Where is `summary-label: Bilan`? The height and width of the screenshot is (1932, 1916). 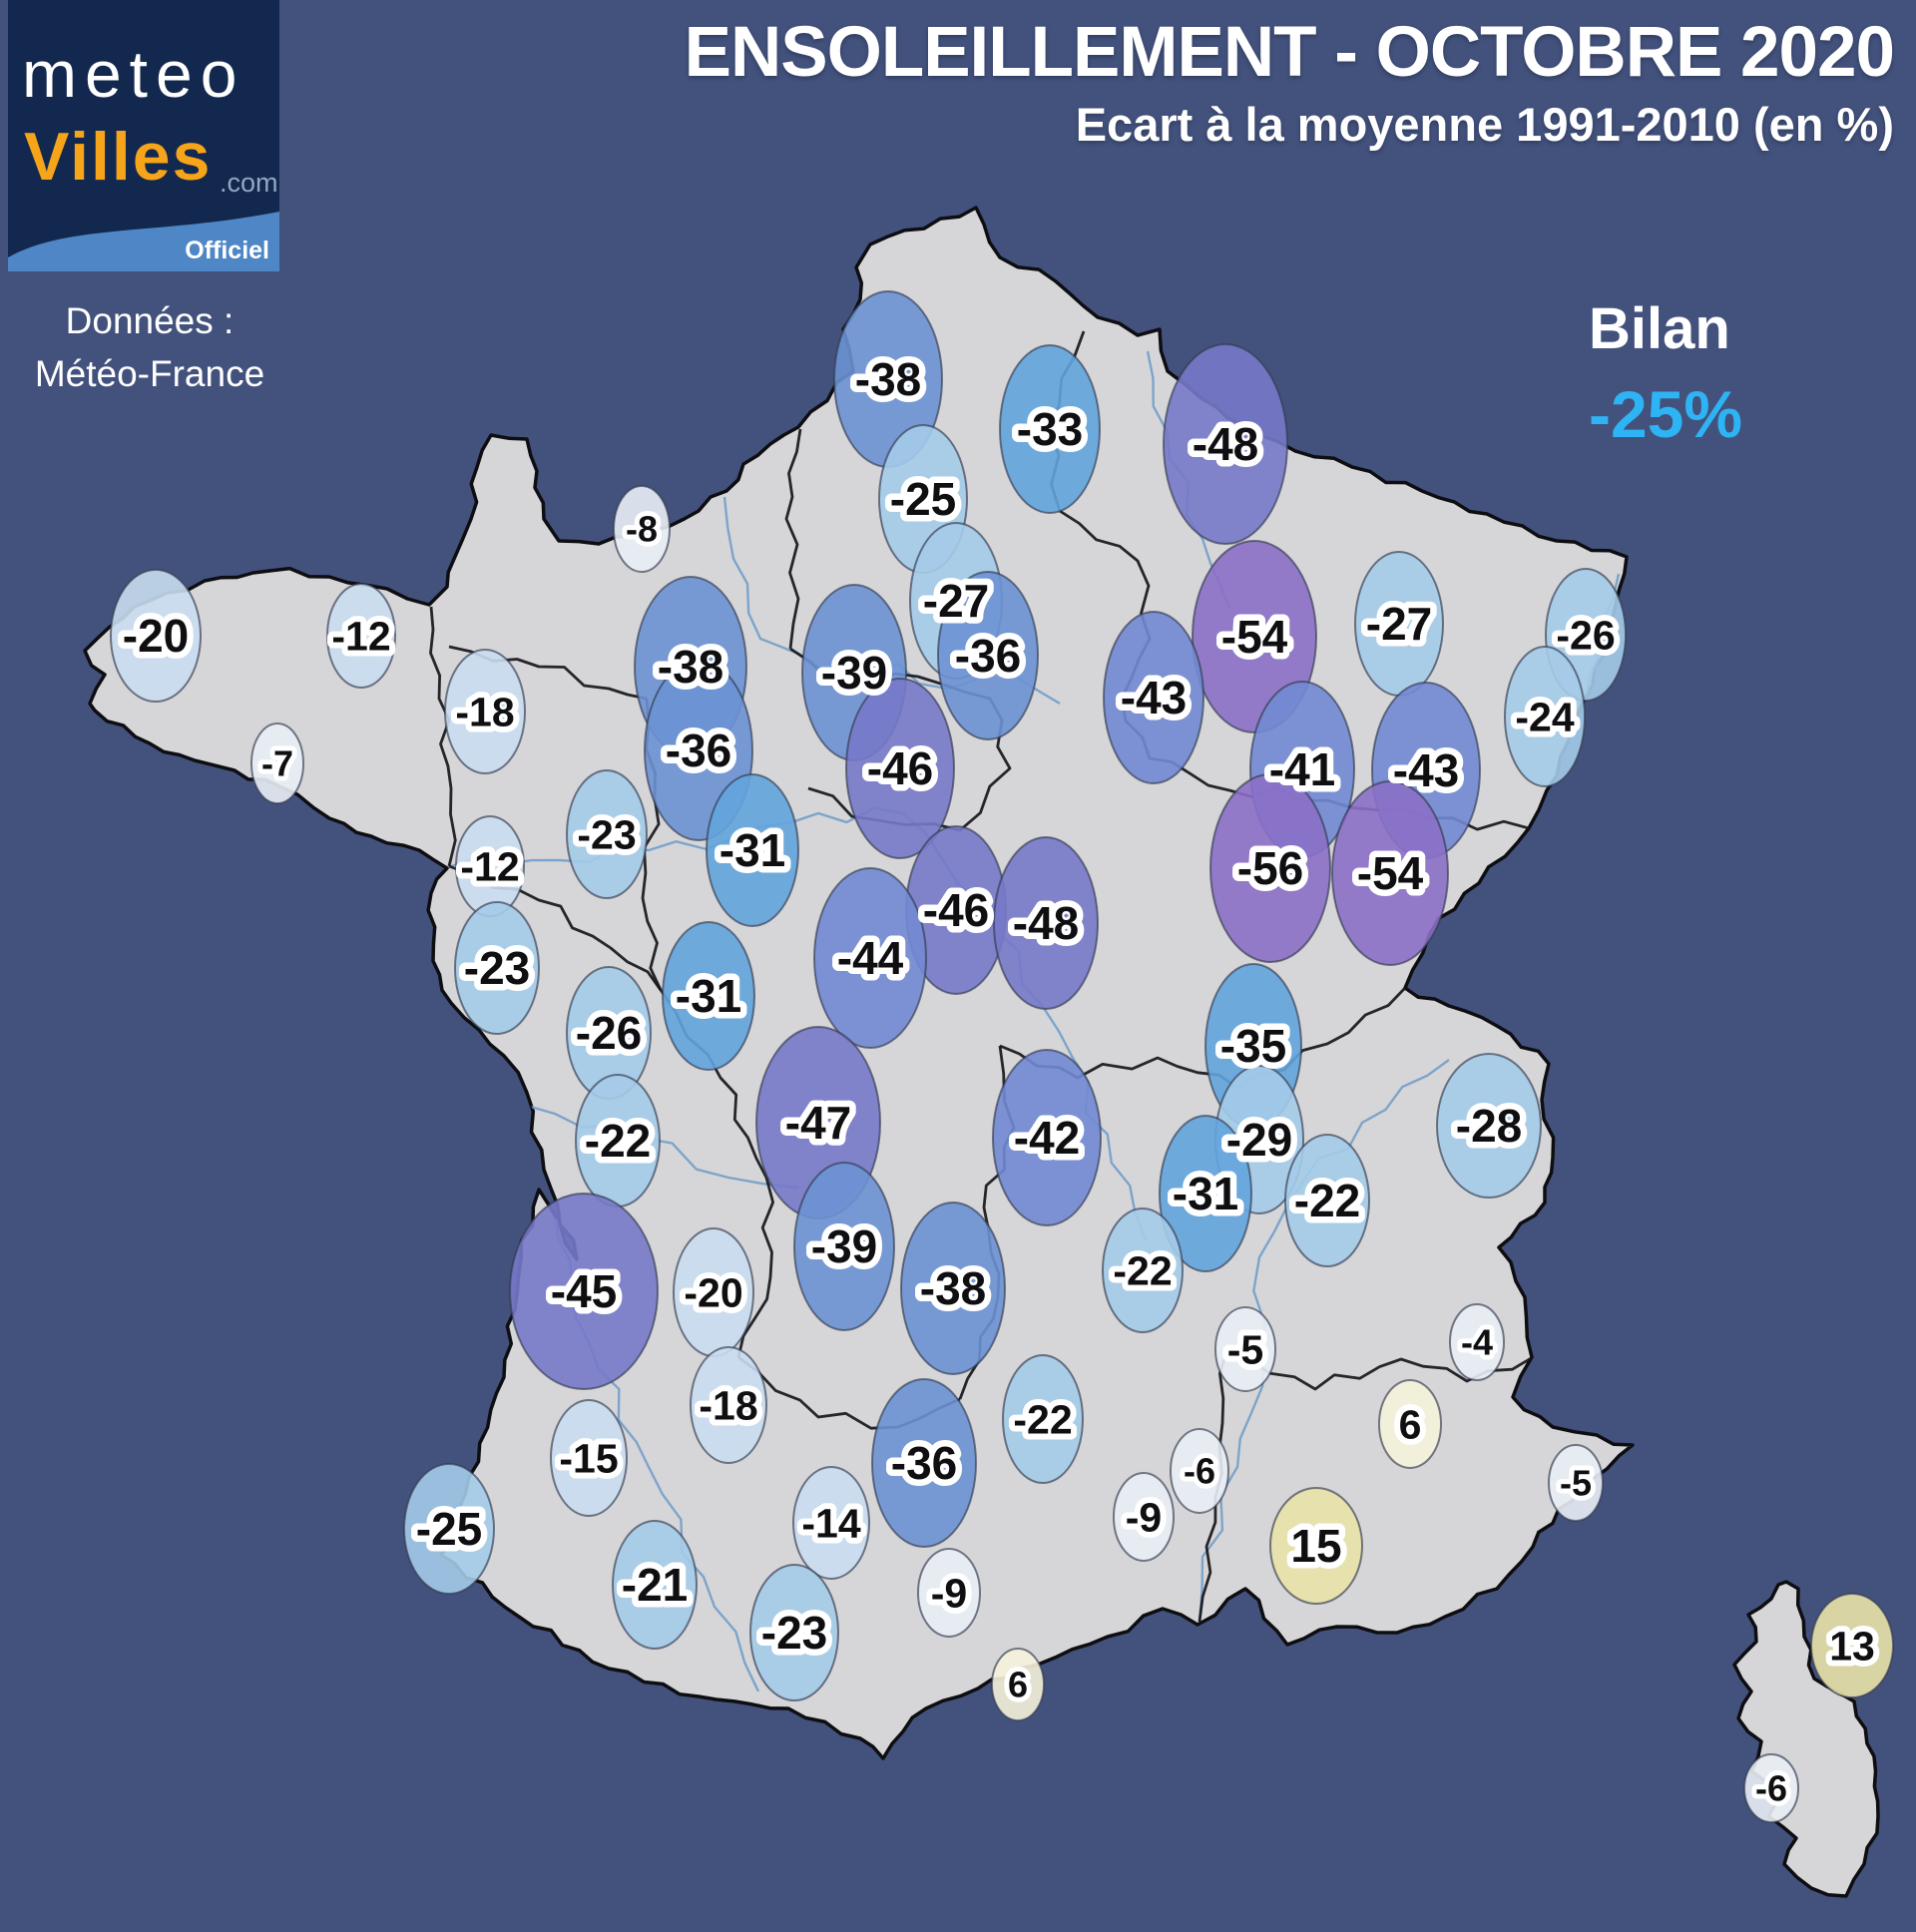 summary-label: Bilan is located at coordinates (1659, 328).